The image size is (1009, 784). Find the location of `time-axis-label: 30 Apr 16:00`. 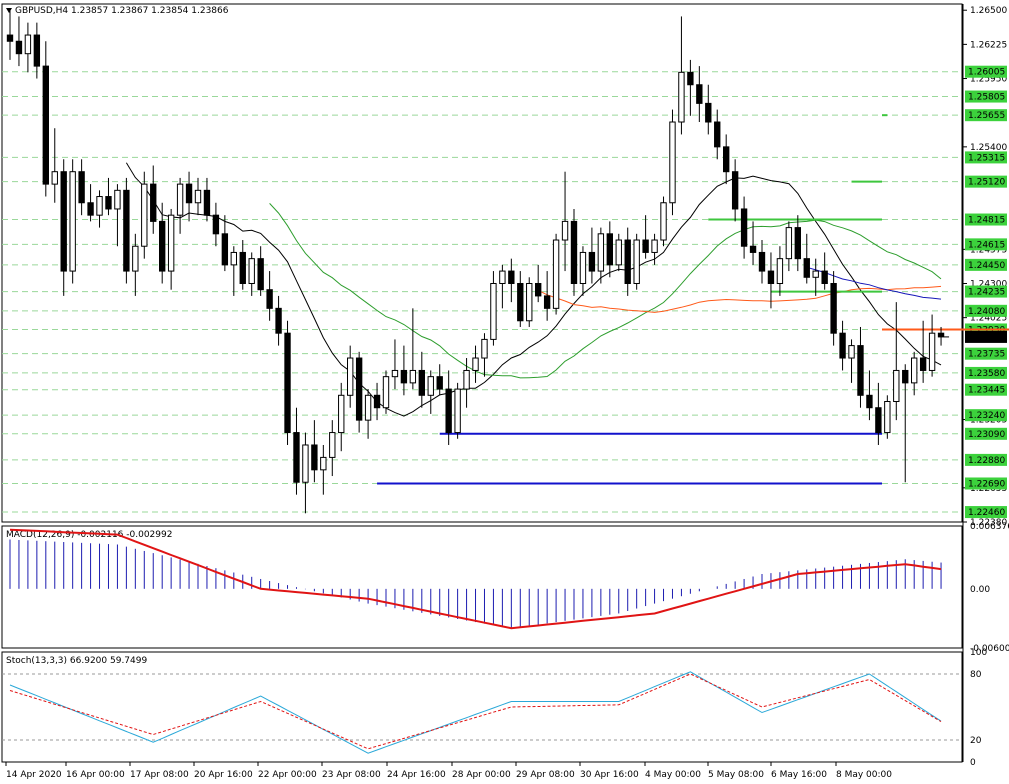

time-axis-label: 30 Apr 16:00 is located at coordinates (609, 775).